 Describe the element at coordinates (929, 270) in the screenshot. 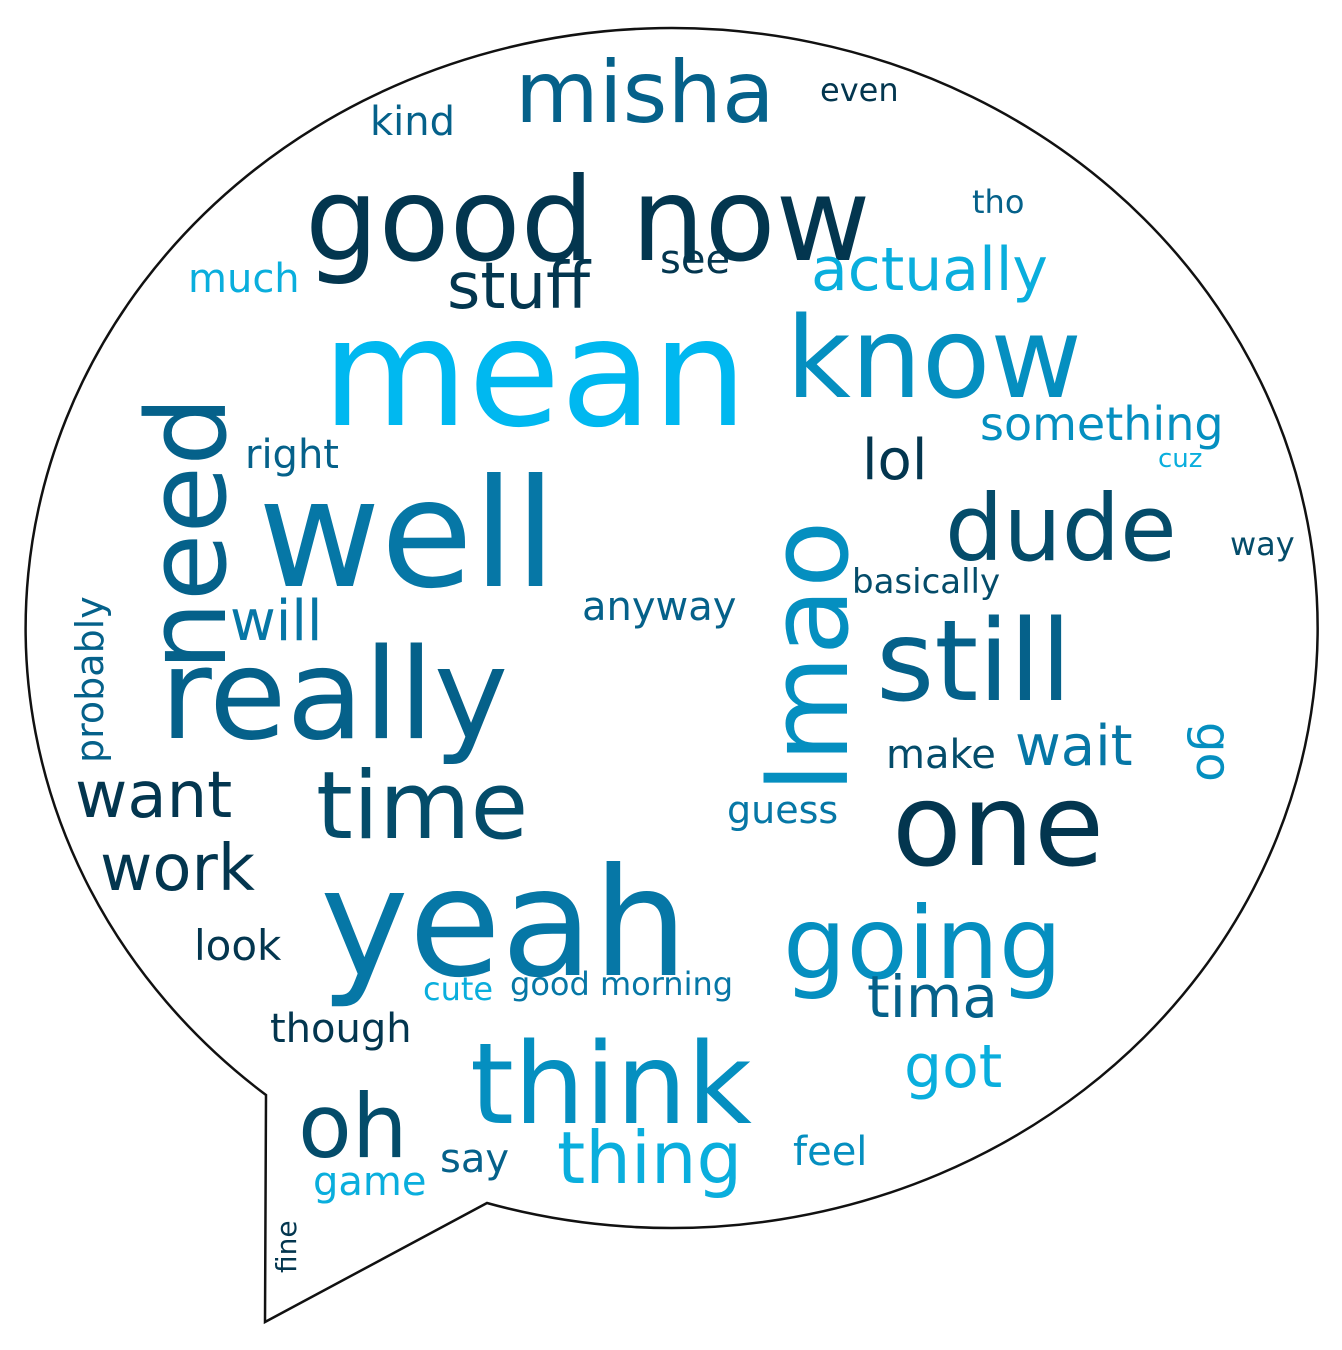

I see `word-actually: actually` at that location.